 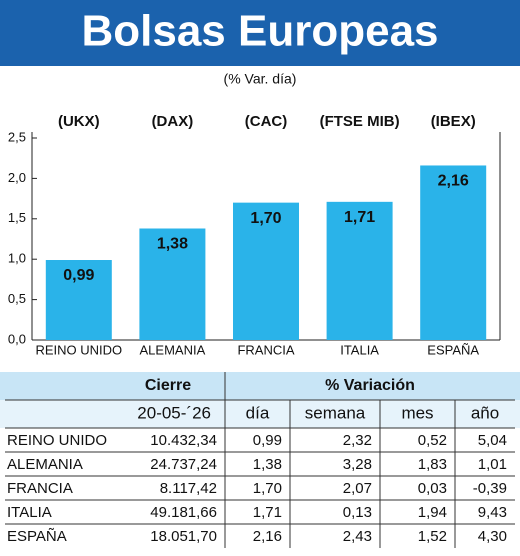 What do you see at coordinates (267, 440) in the screenshot?
I see `table-cell: 0,99` at bounding box center [267, 440].